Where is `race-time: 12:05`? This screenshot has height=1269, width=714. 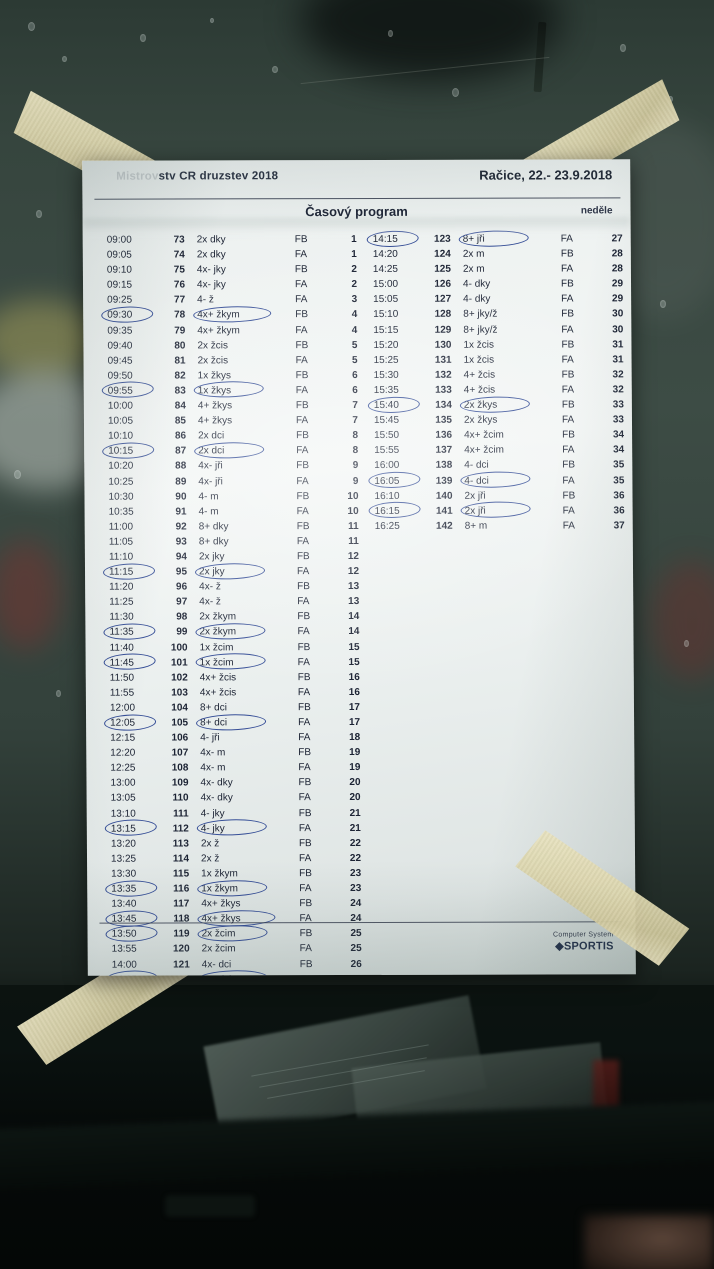
race-time: 12:05 is located at coordinates (123, 723).